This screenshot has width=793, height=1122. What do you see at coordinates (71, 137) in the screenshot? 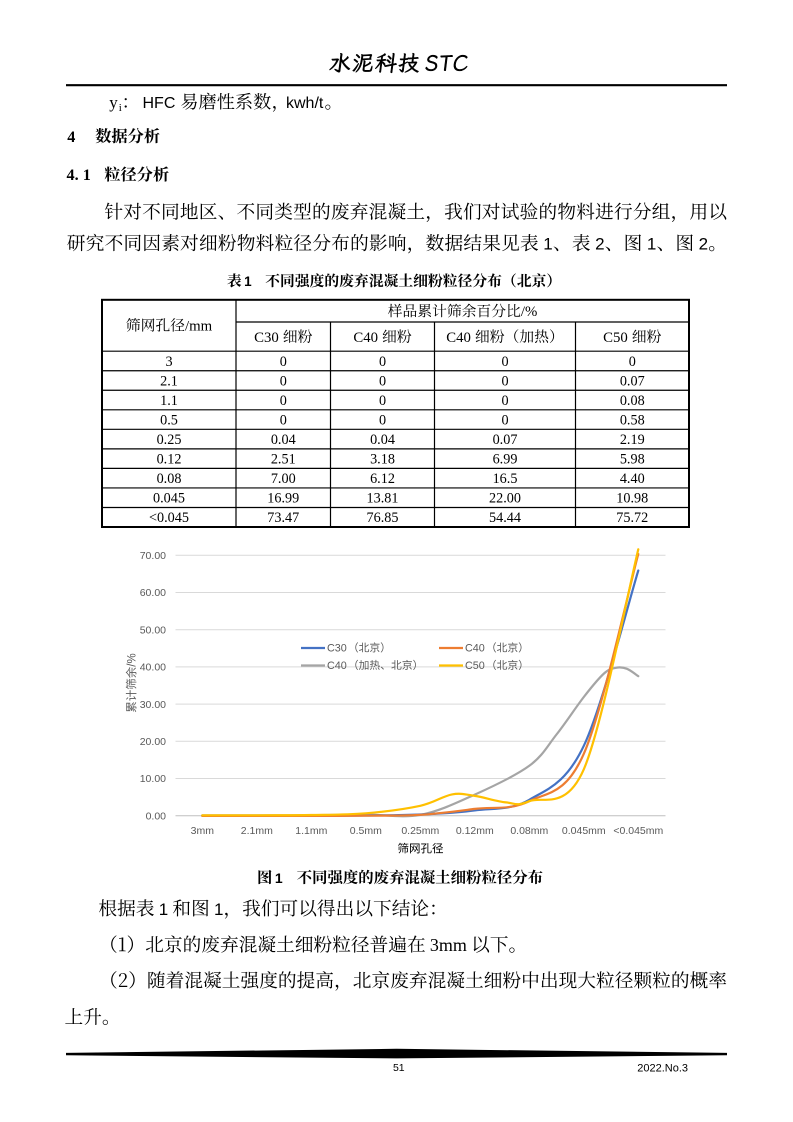
I see `svg-text: 4` at bounding box center [71, 137].